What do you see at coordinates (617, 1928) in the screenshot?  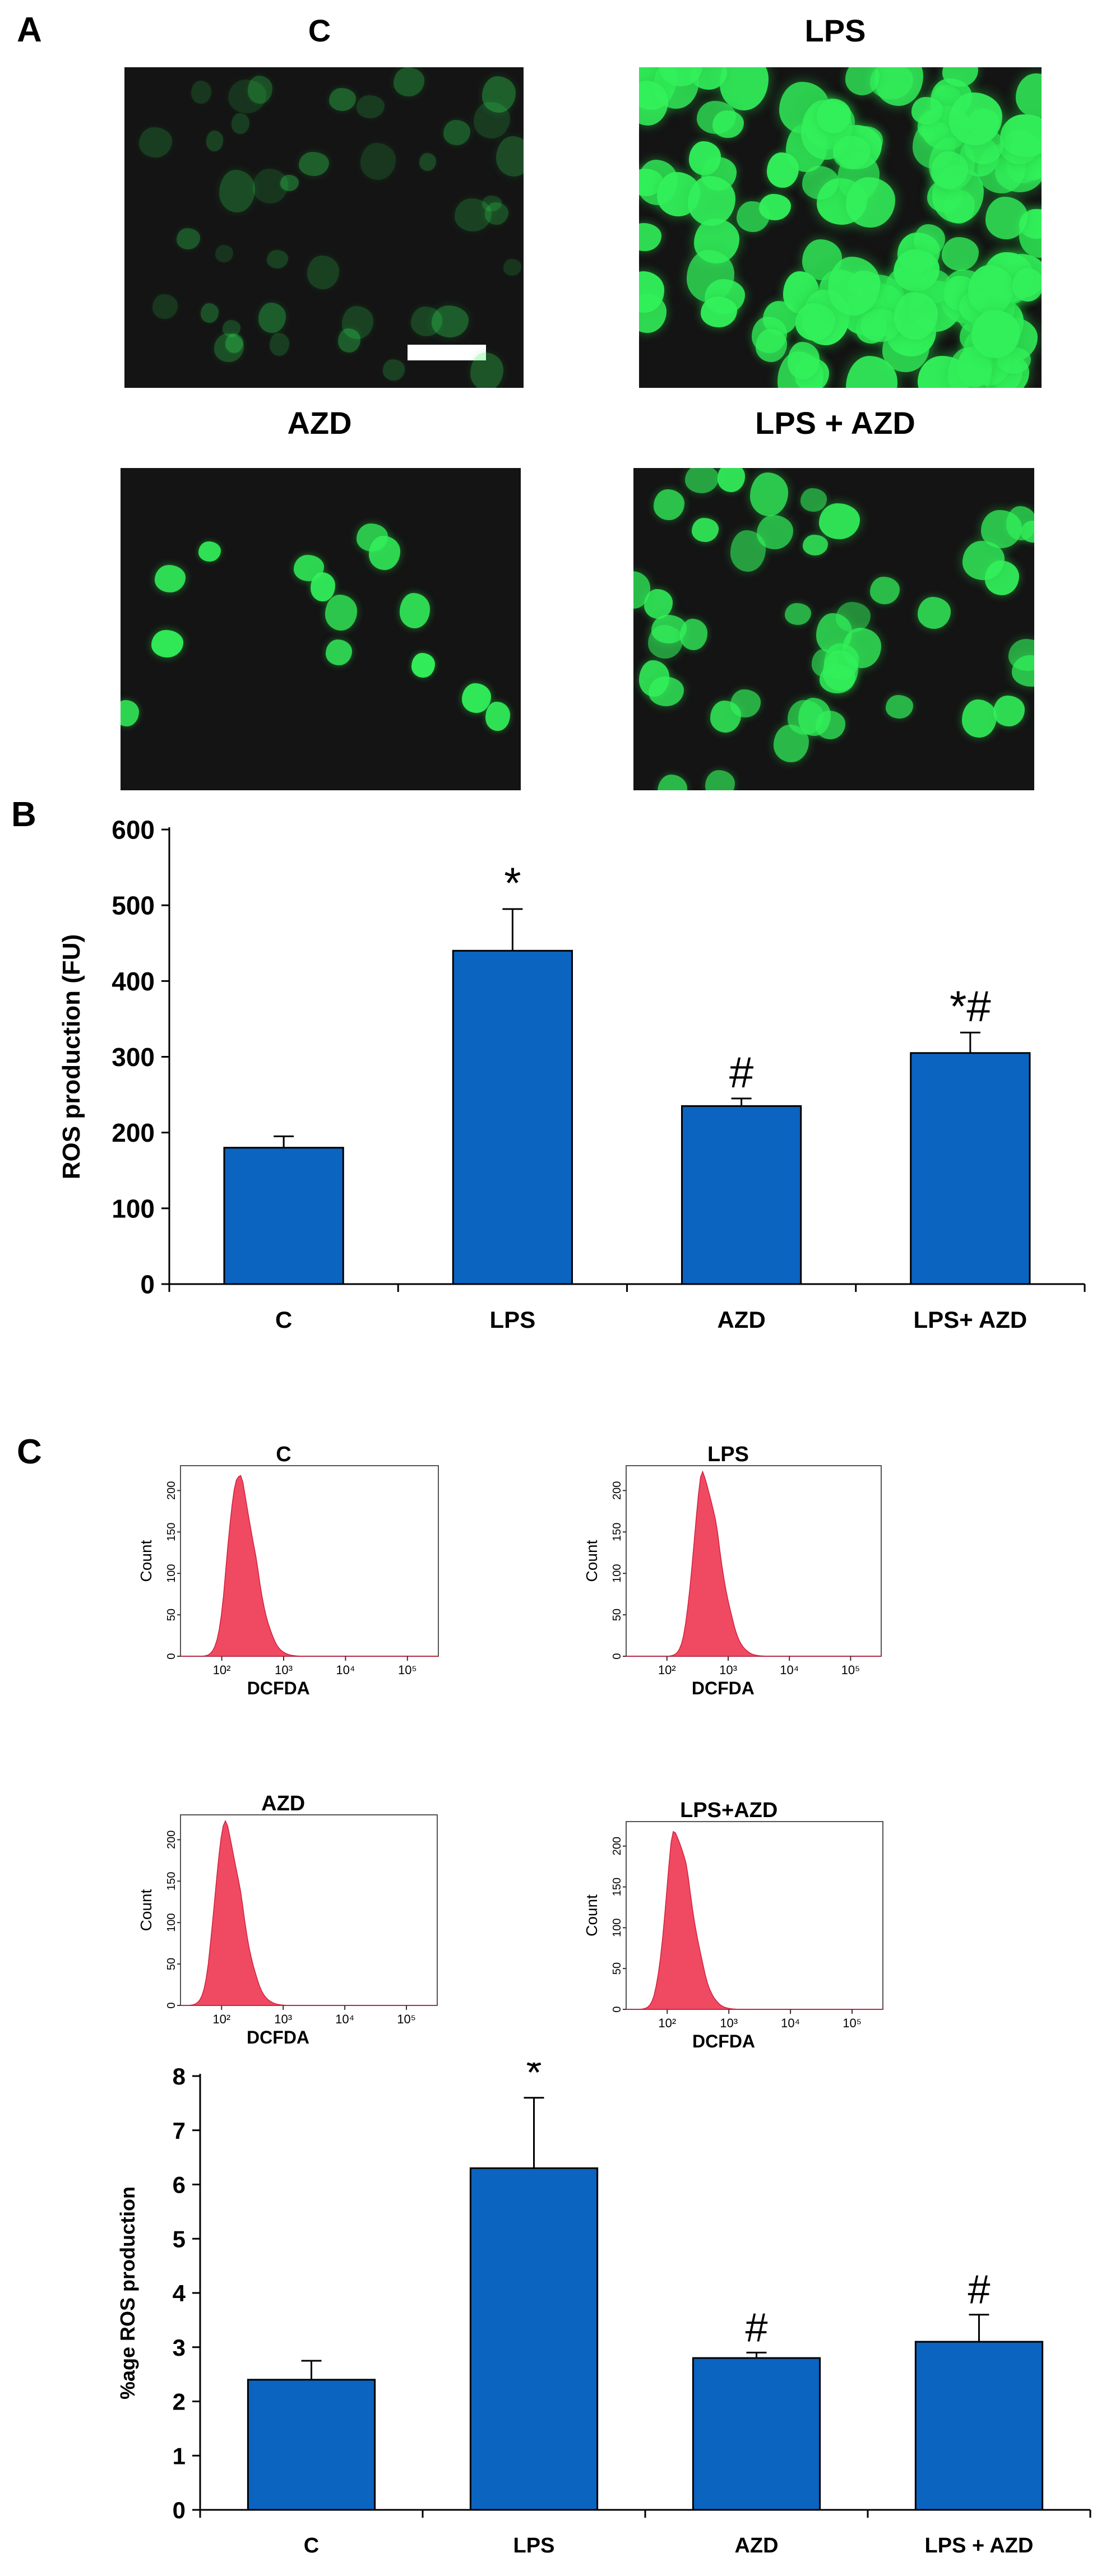 I see `histogram-y-tick-label: 100` at bounding box center [617, 1928].